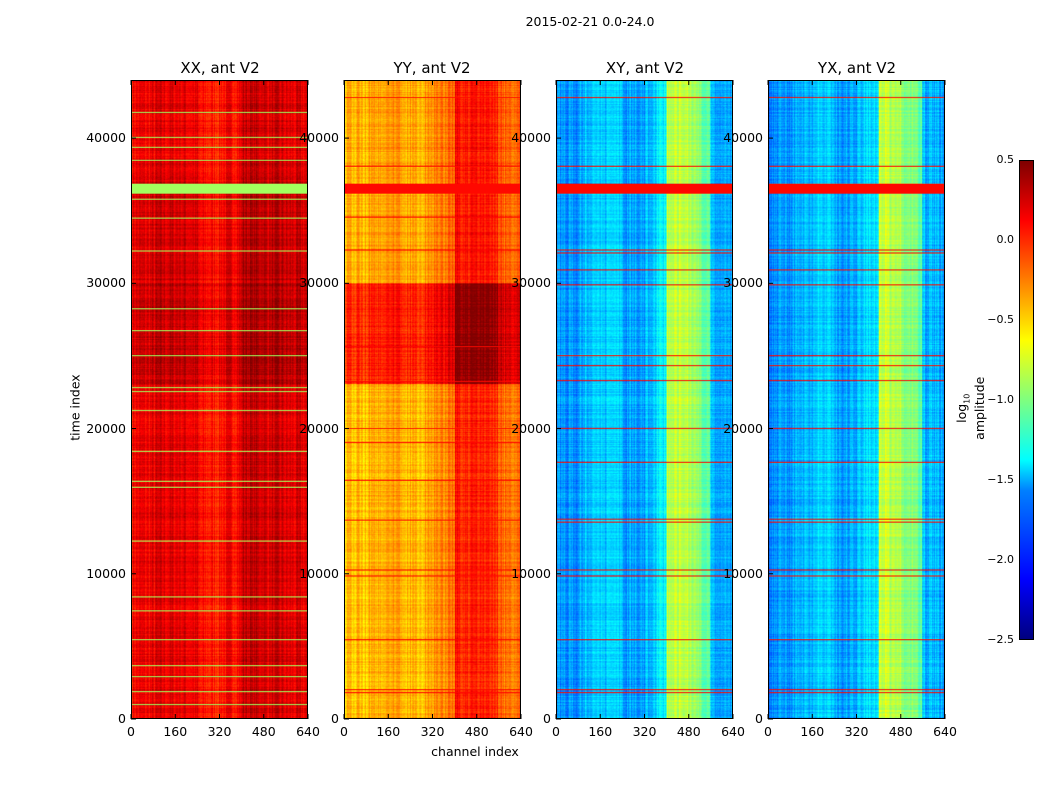  I want to click on panel-title-yy: YY, ant V2, so click(432, 68).